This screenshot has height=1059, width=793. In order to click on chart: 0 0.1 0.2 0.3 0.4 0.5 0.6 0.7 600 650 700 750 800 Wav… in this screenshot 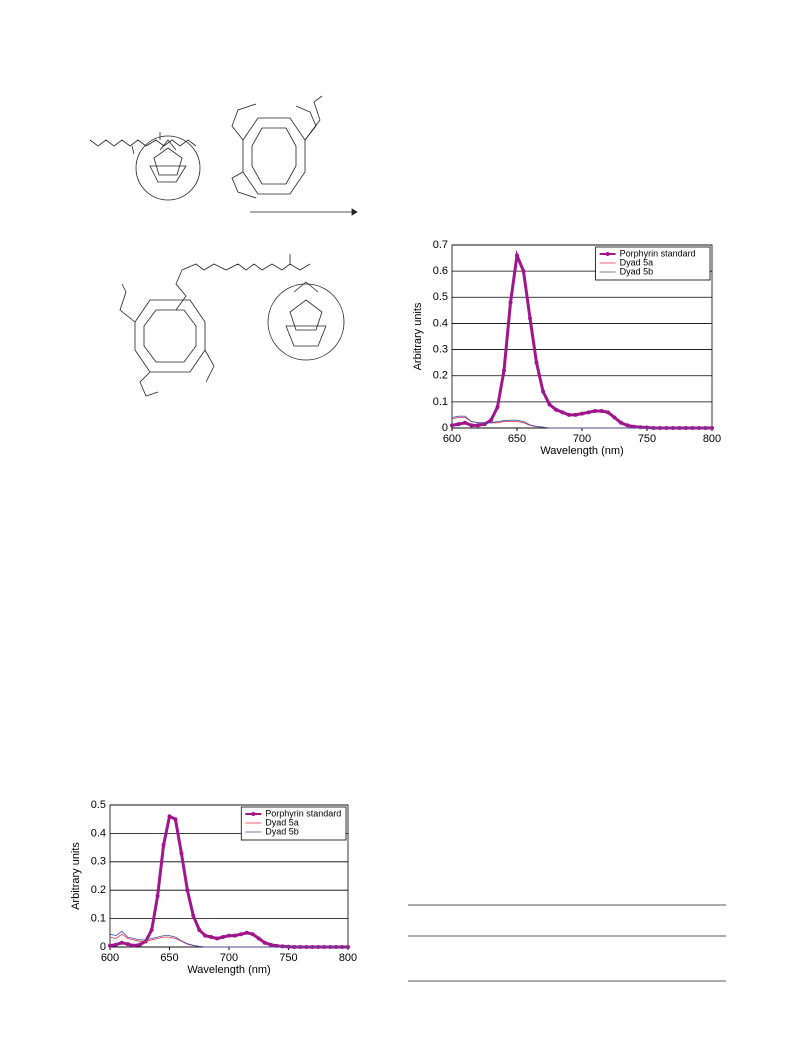, I will do `click(566, 348)`.